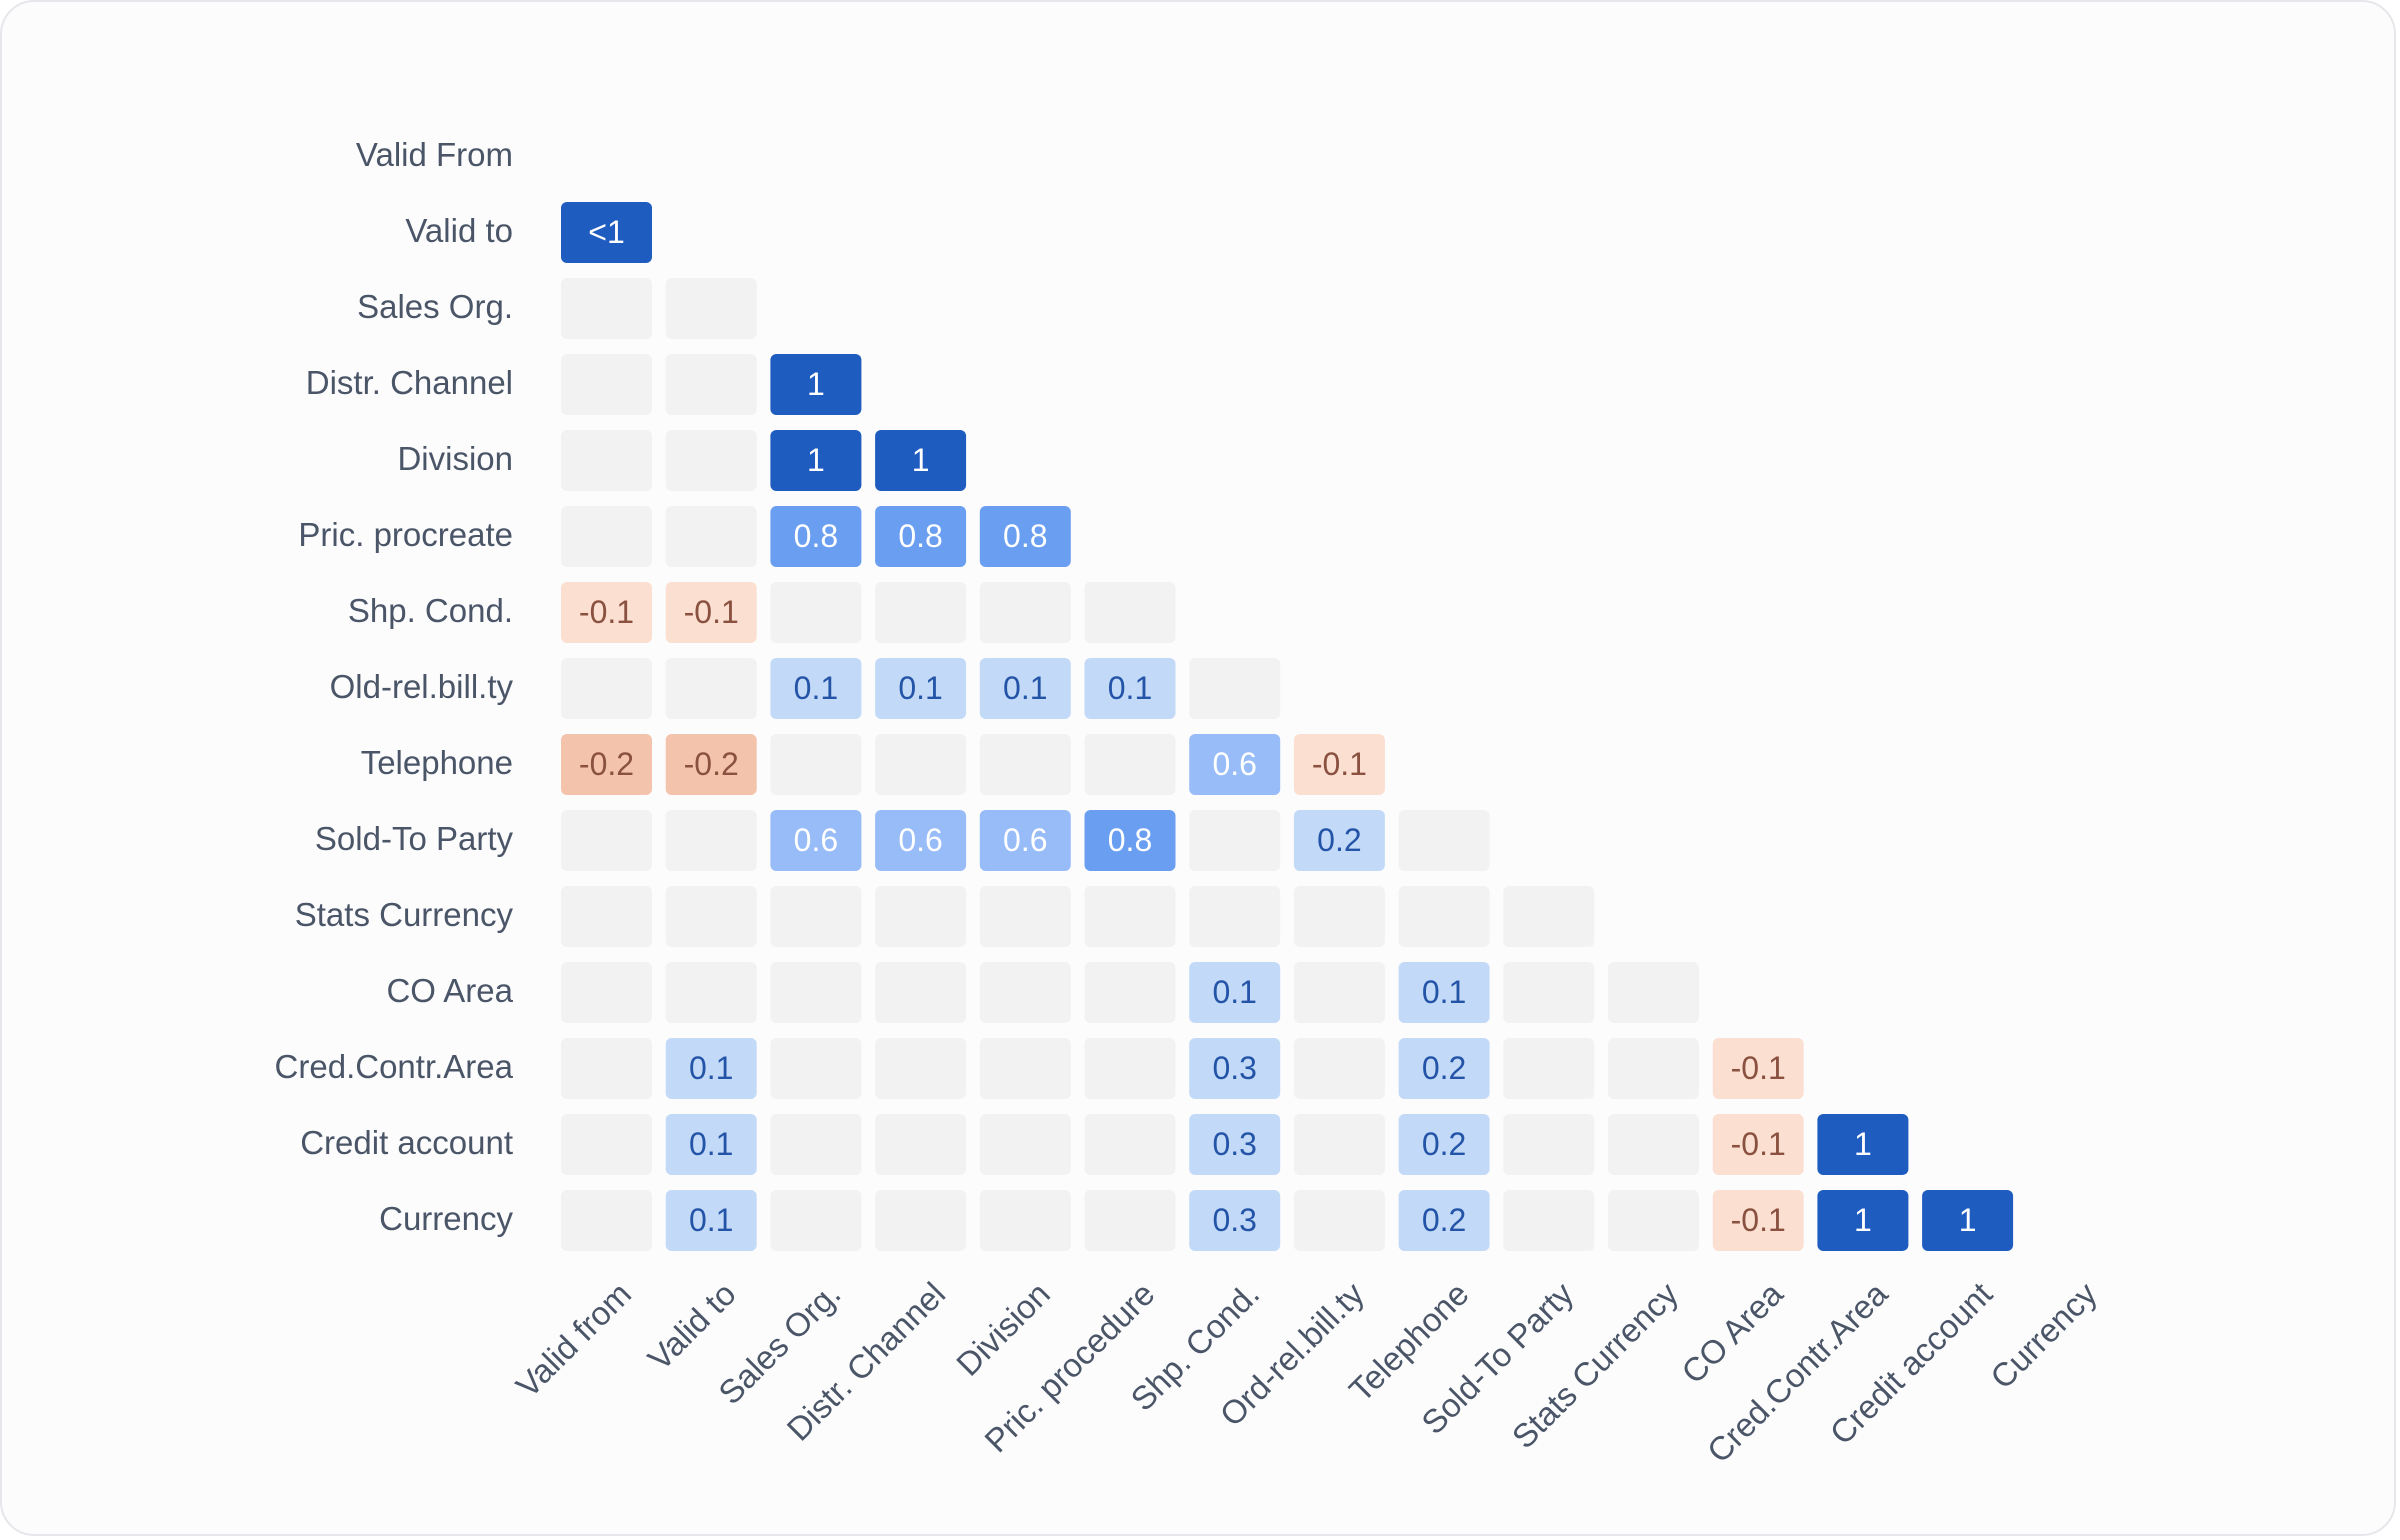  I want to click on heatmap-cell: 0.8, so click(816, 536).